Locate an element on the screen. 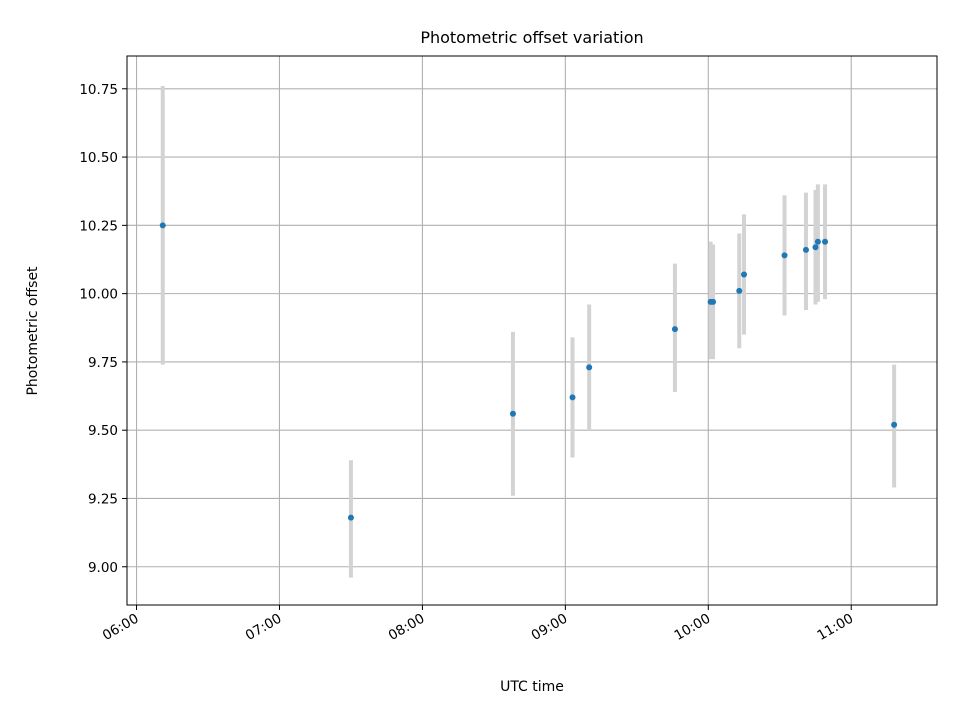 Image resolution: width=960 pixels, height=720 pixels. y-tick-label: 10.00 is located at coordinates (98, 295).